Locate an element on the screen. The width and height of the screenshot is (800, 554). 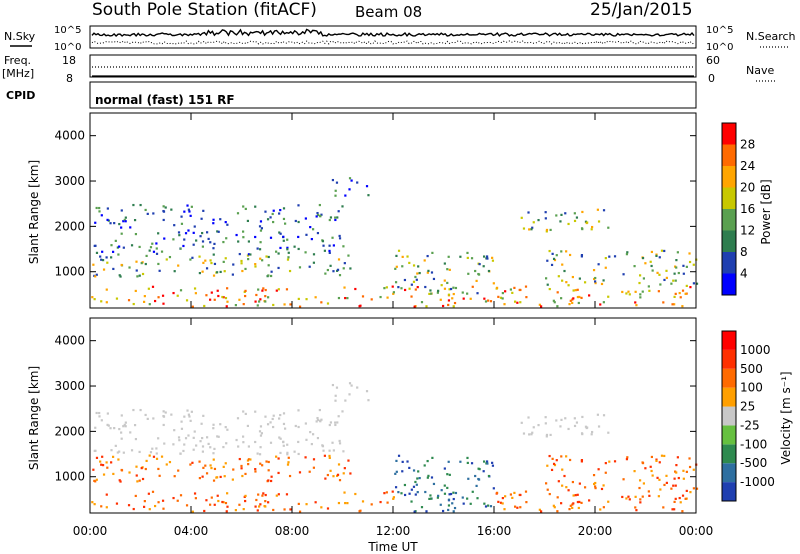
nsky-panel: N.Sky 10^5 10^0 10^5 10^0 N.Search is located at coordinates (400, 39).